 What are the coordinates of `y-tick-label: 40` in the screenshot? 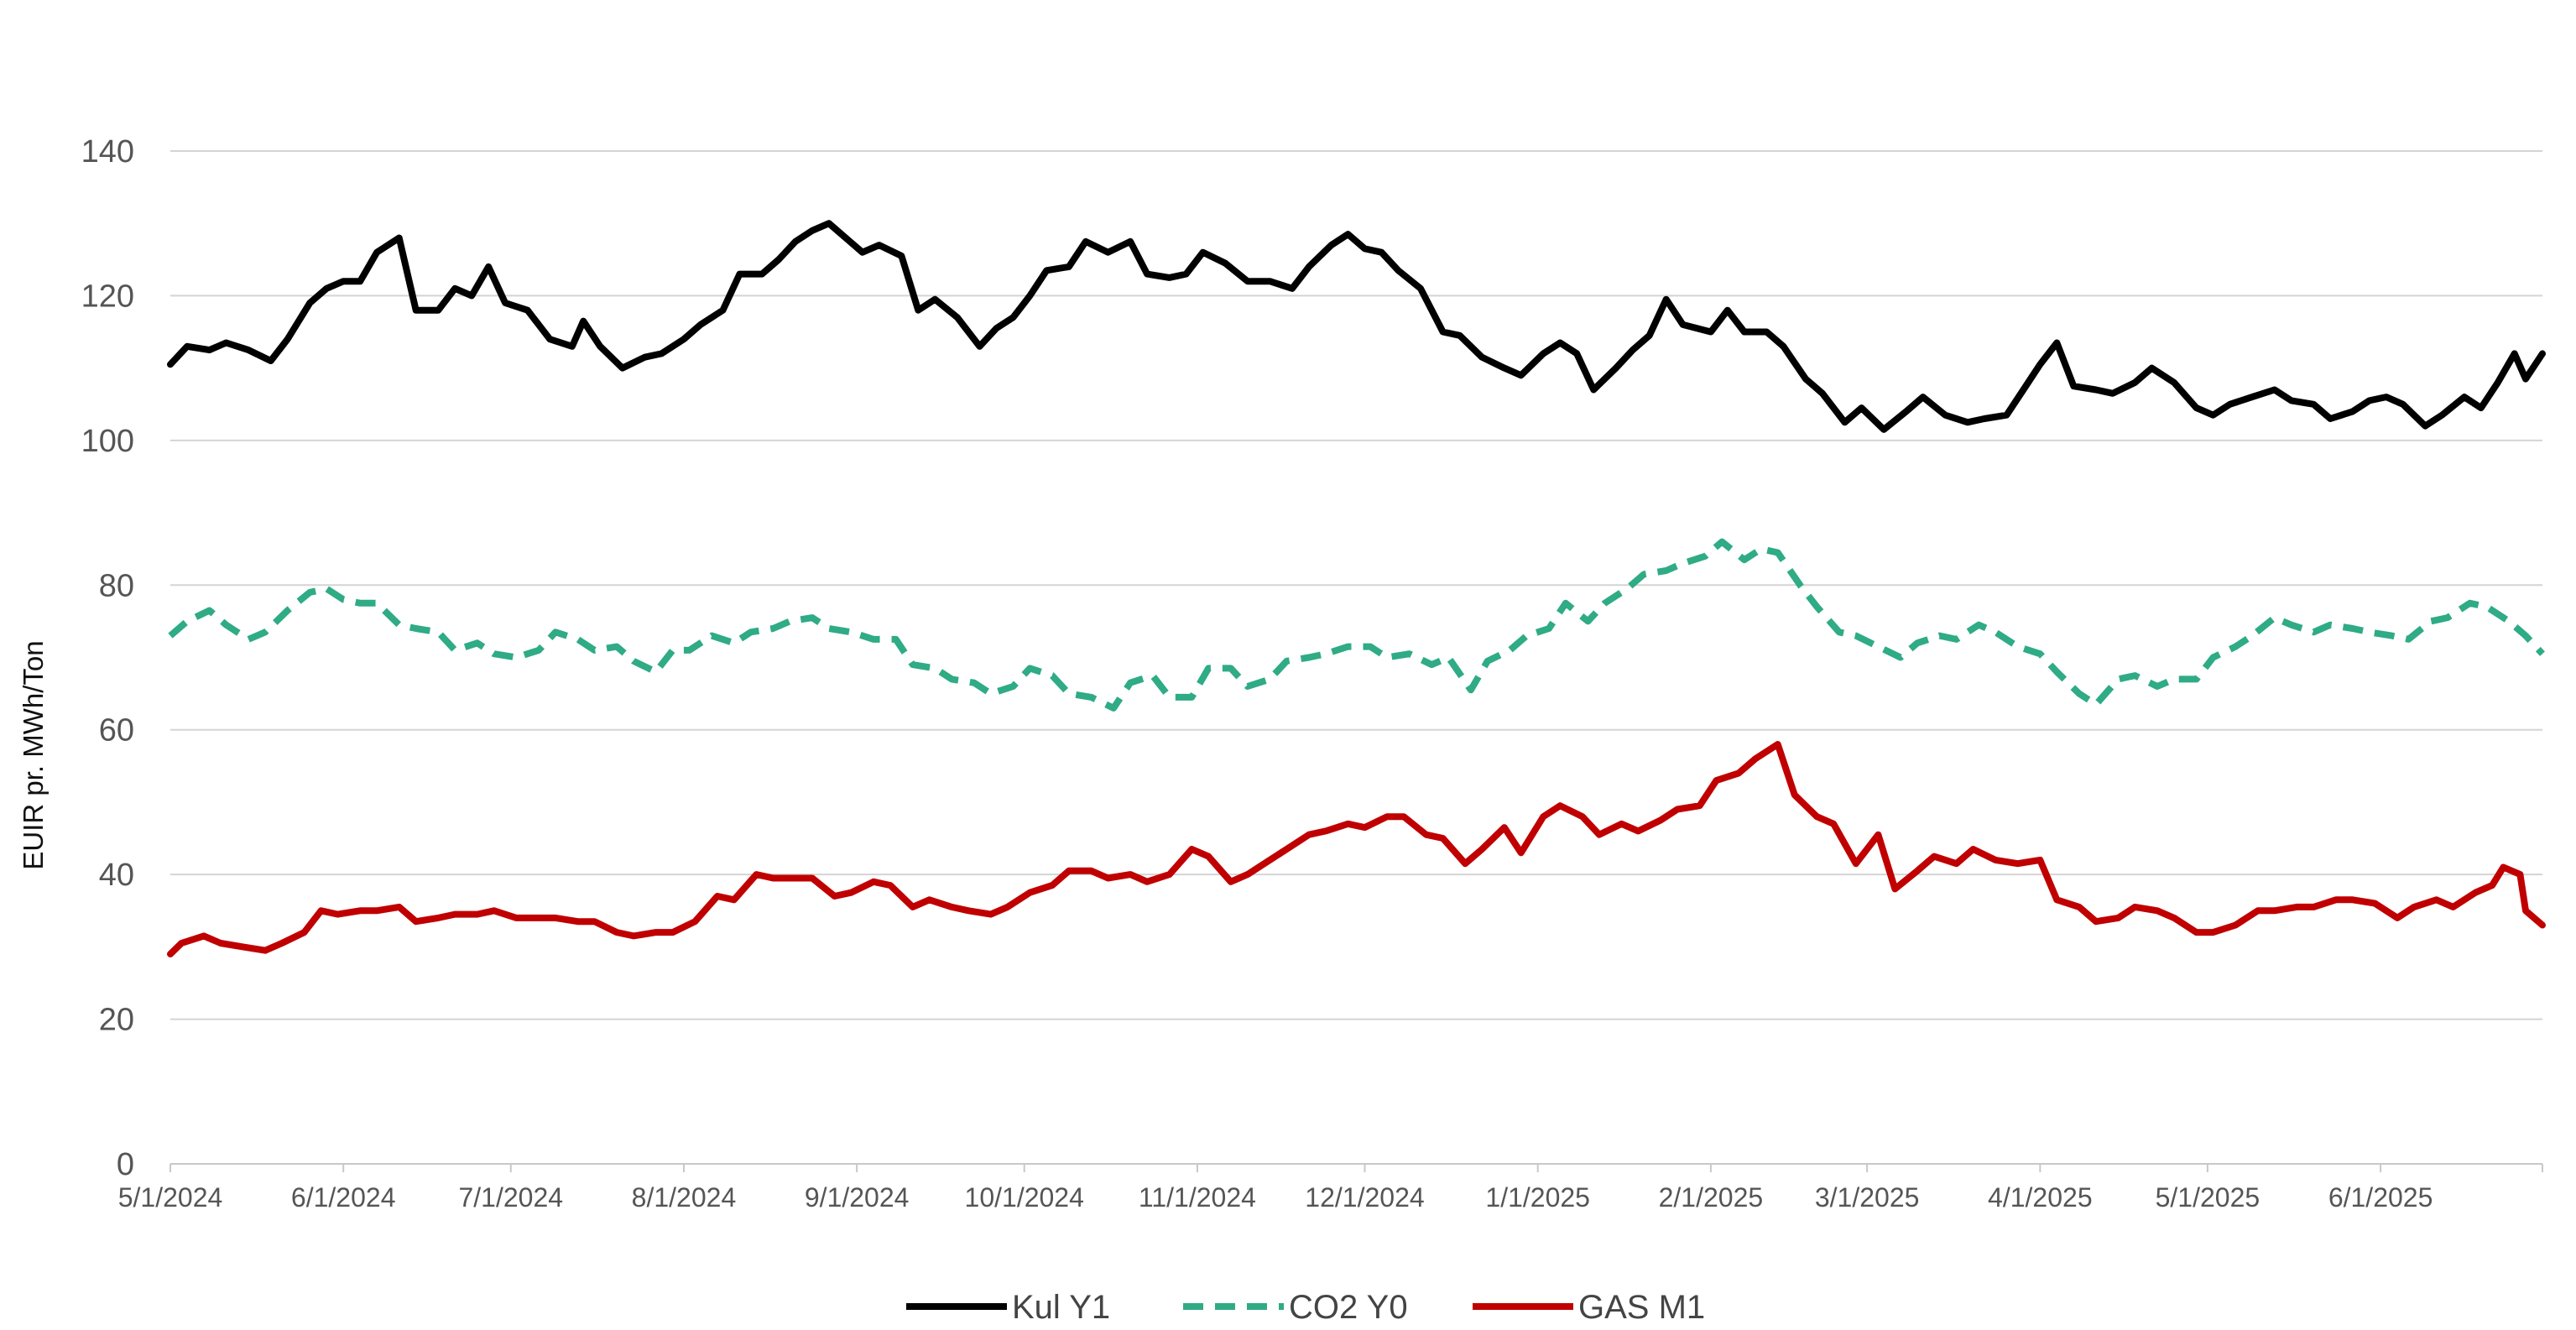 It's located at (116, 875).